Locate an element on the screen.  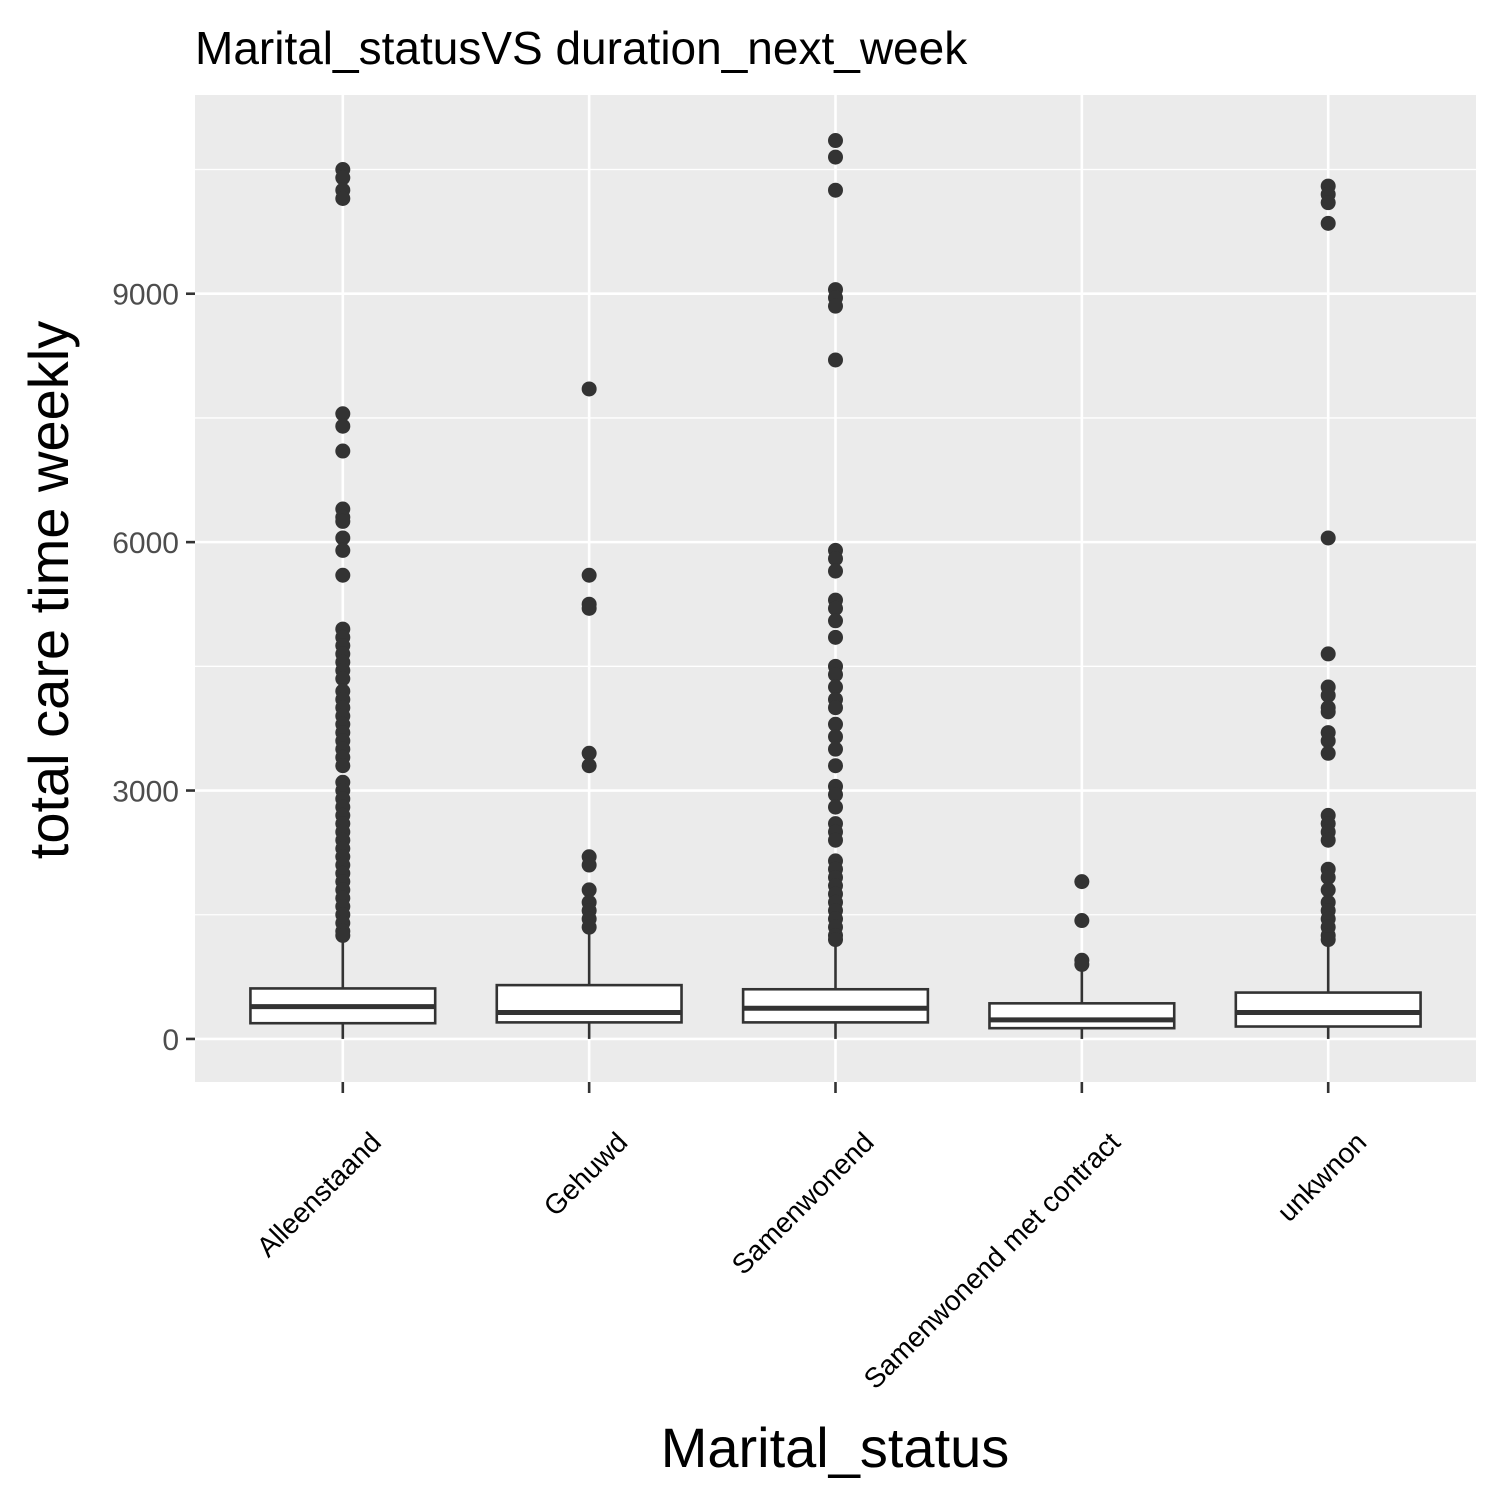
x-tick-label: Alleenstaand is located at coordinates (319, 1194).